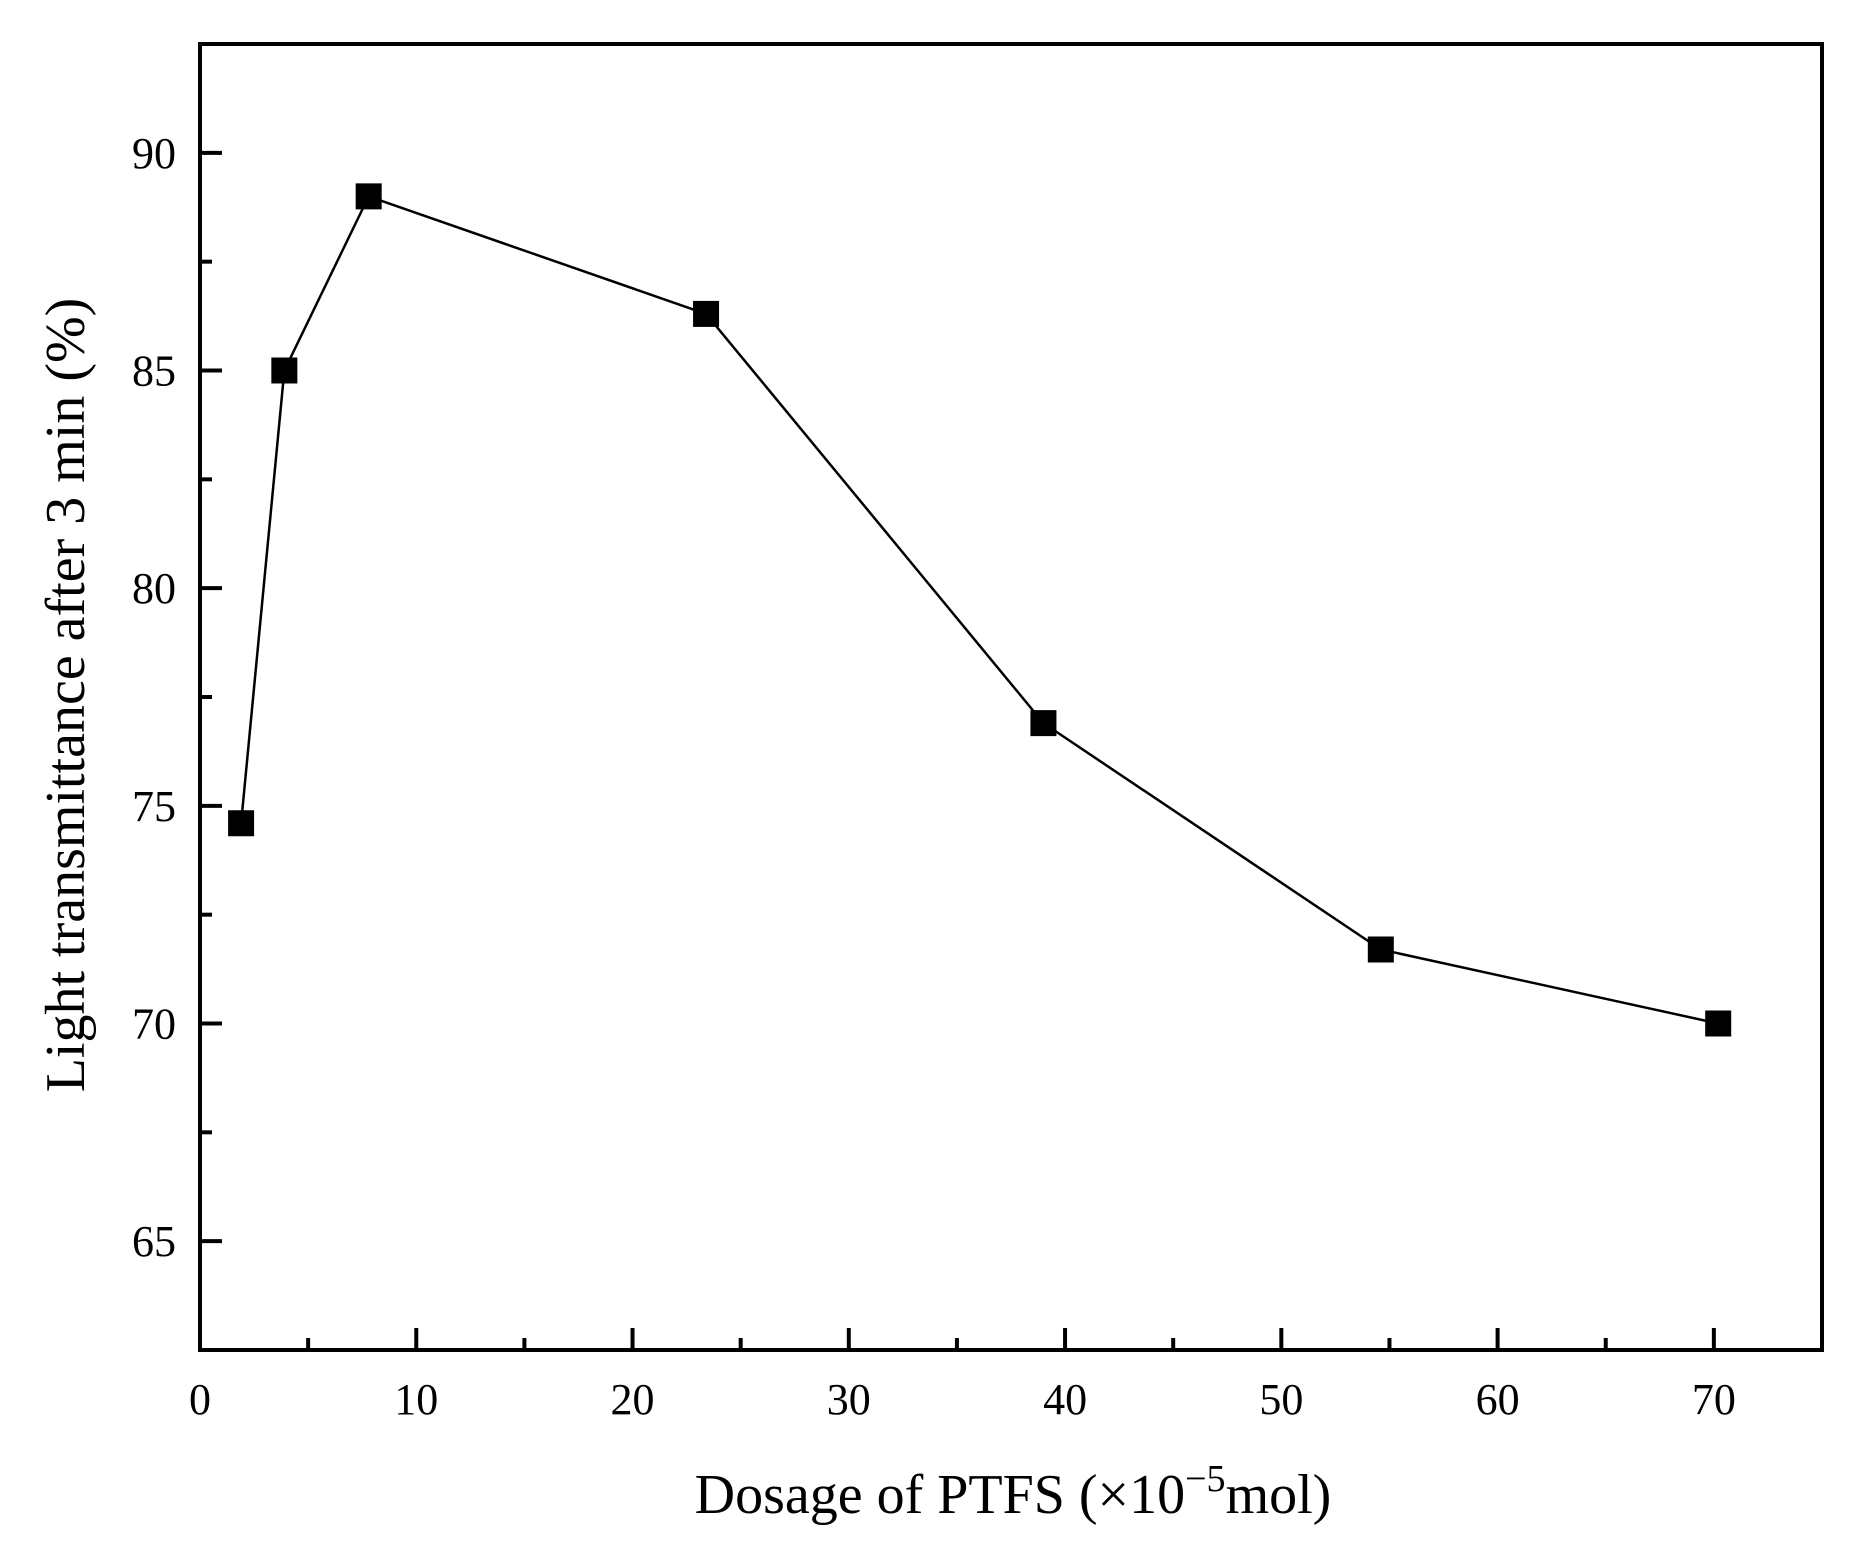 The height and width of the screenshot is (1565, 1862). Describe the element at coordinates (66, 695) in the screenshot. I see `y-axis-title: Light transmittance after 3 min (%)` at that location.